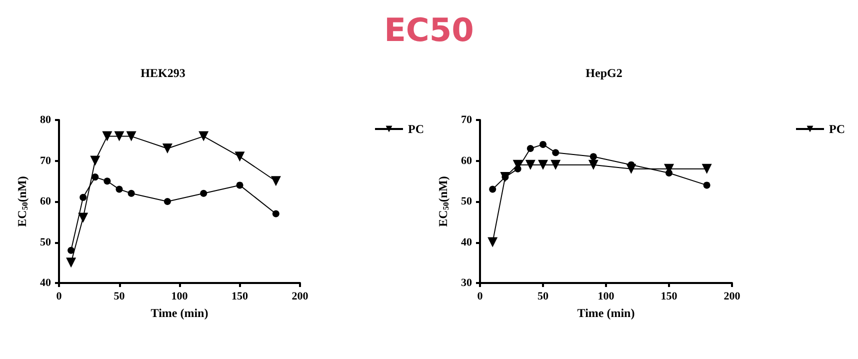 Image resolution: width=858 pixels, height=359 pixels. What do you see at coordinates (163, 73) in the screenshot?
I see `chart-title: HEK293` at bounding box center [163, 73].